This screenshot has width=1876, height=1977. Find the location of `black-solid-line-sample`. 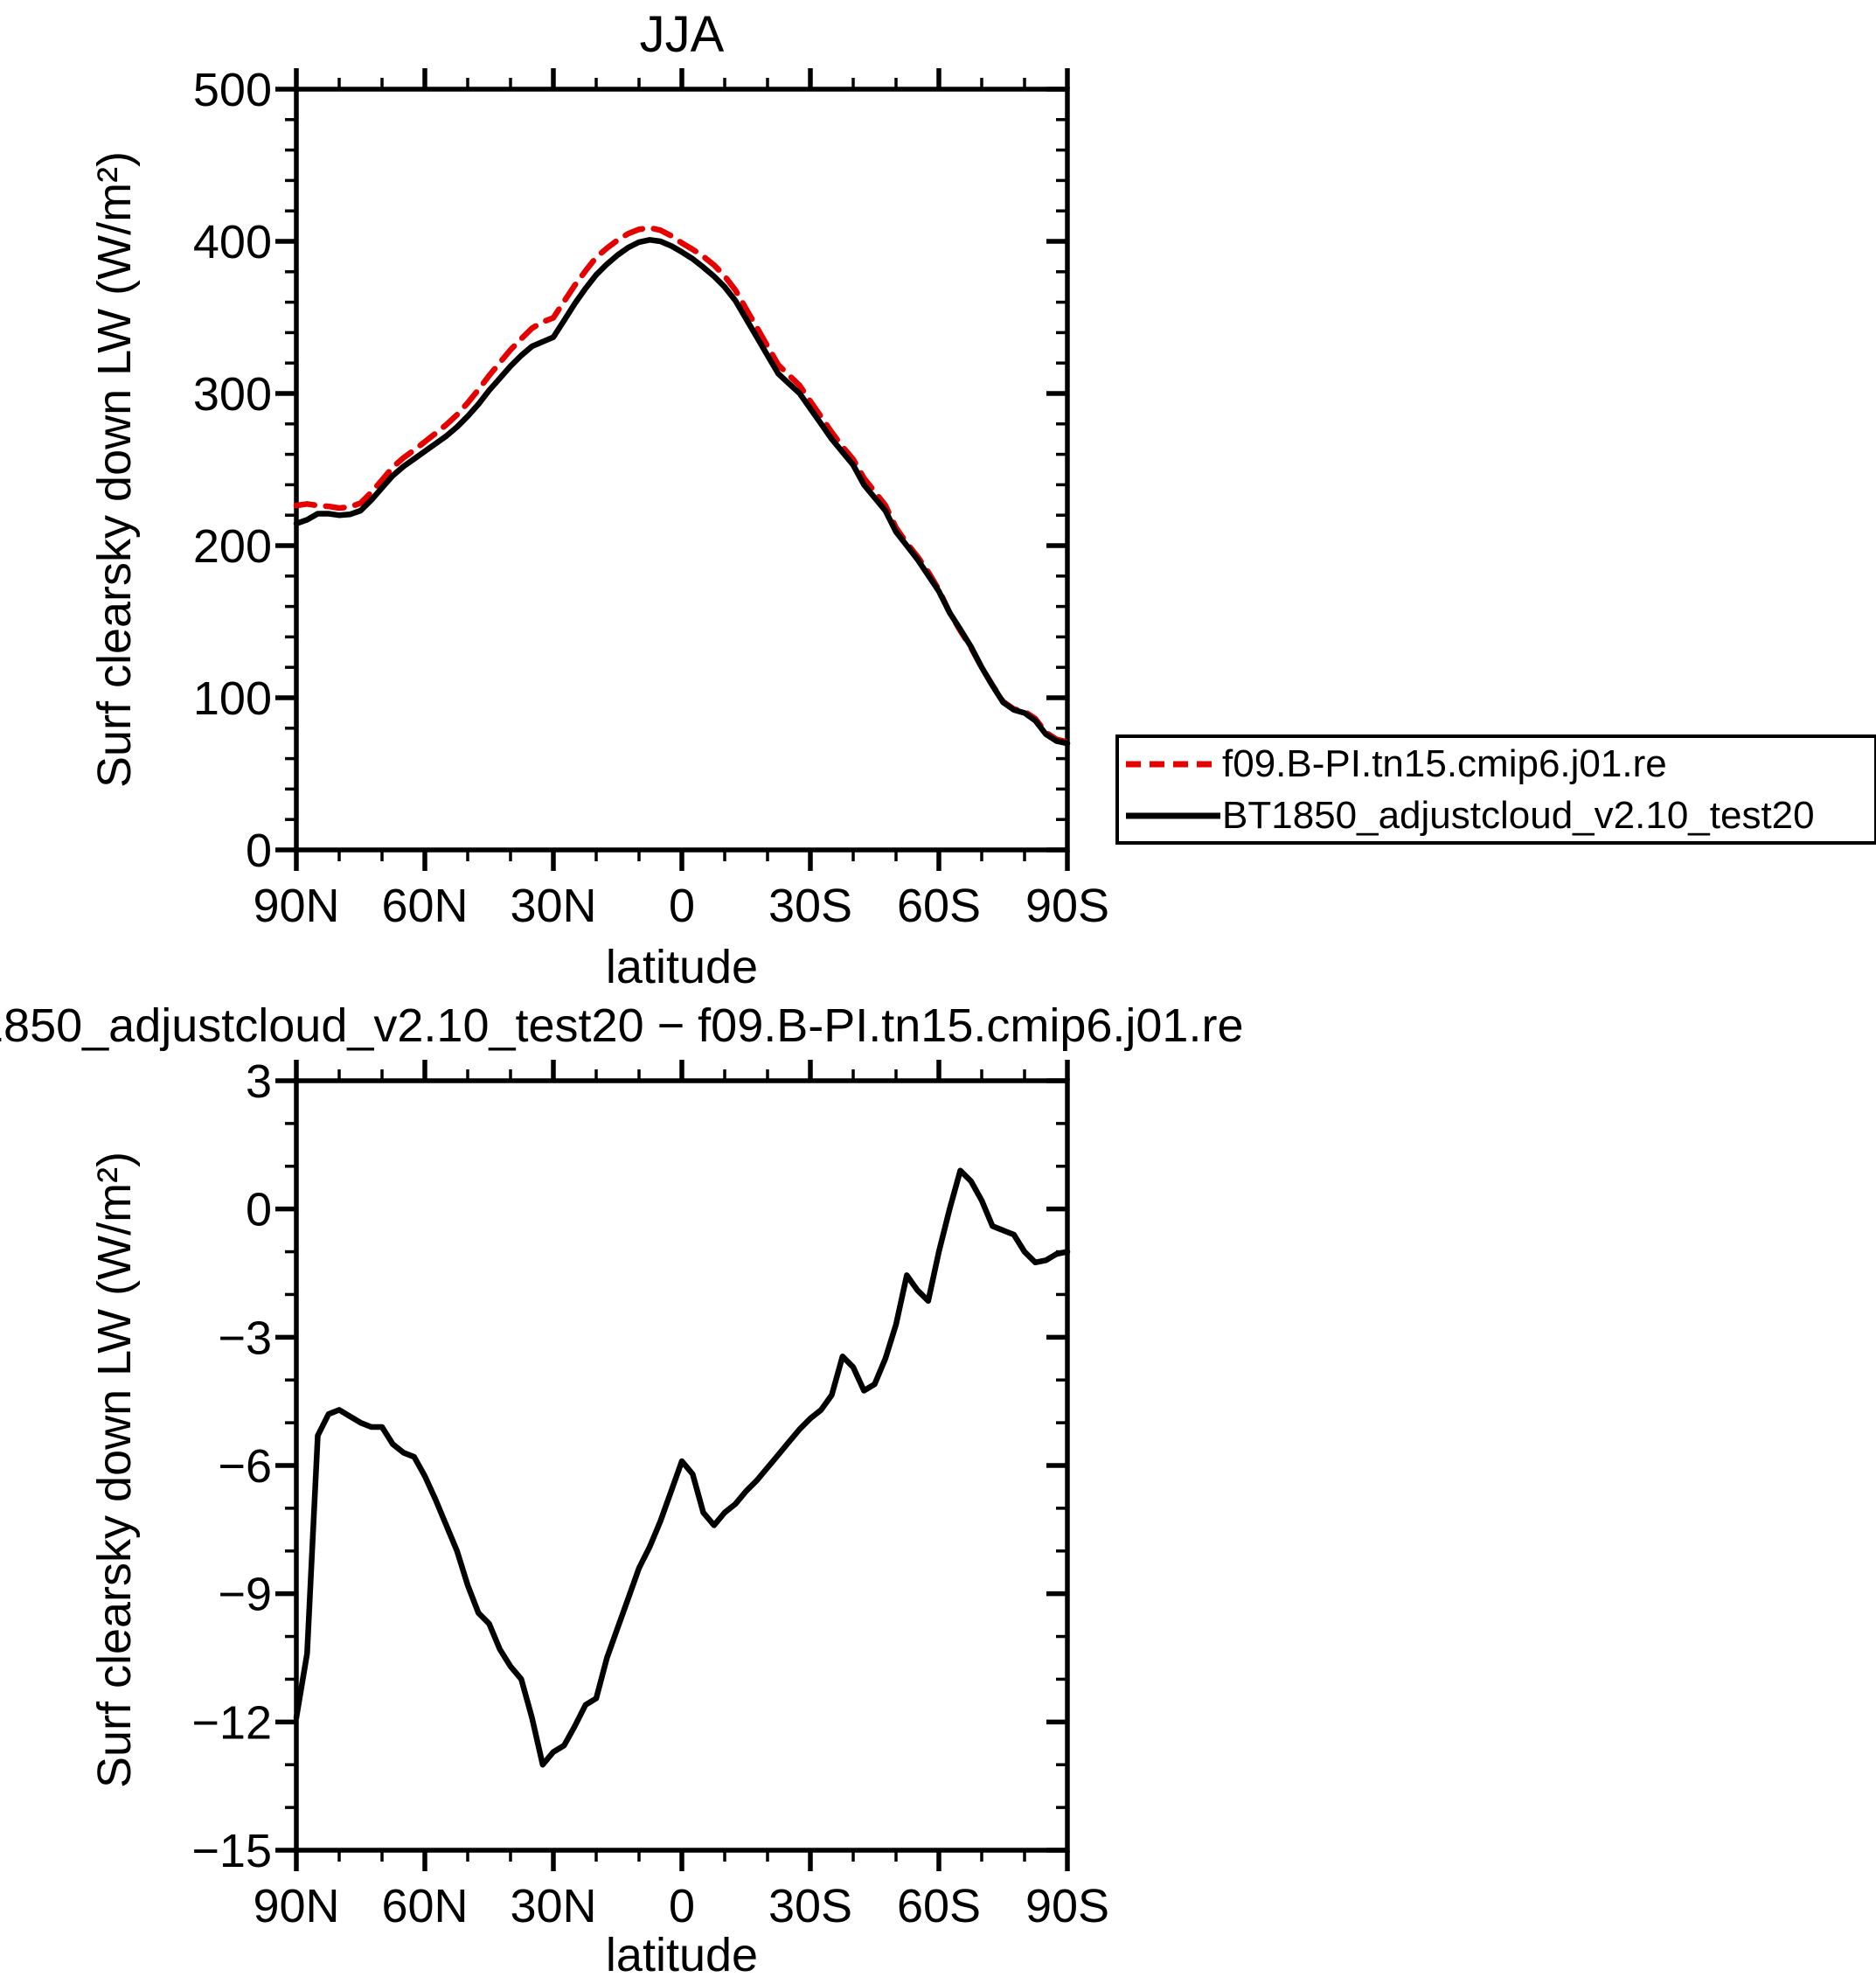

black-solid-line-sample is located at coordinates (1173, 815).